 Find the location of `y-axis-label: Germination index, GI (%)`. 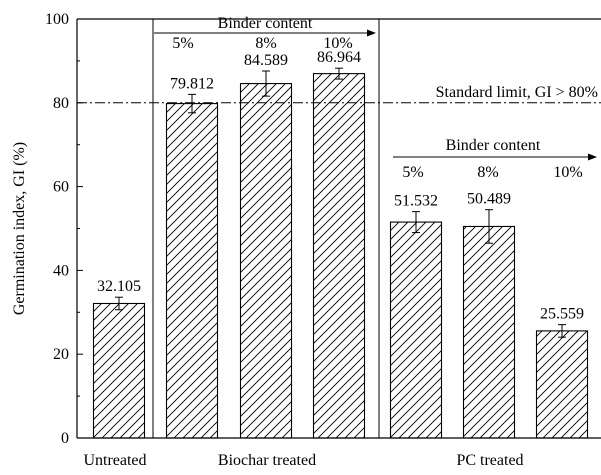

y-axis-label: Germination index, GI (%) is located at coordinates (19, 228).